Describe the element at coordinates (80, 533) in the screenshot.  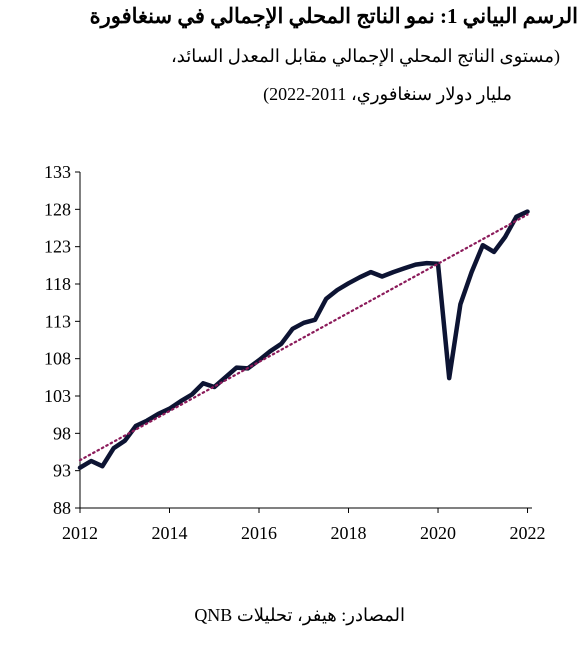
I see `x-tick-label: 2012` at that location.